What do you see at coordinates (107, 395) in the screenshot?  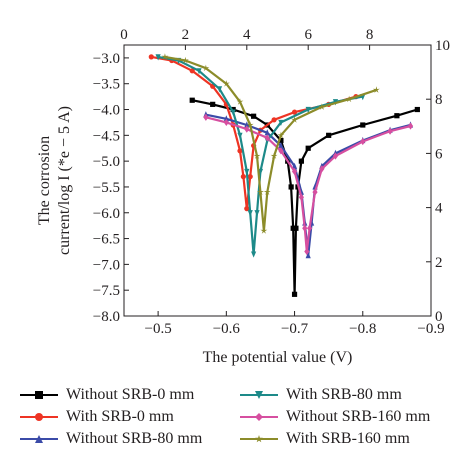 I see `legend-item-without-srb-0: Without SRB-0 mm` at bounding box center [107, 395].